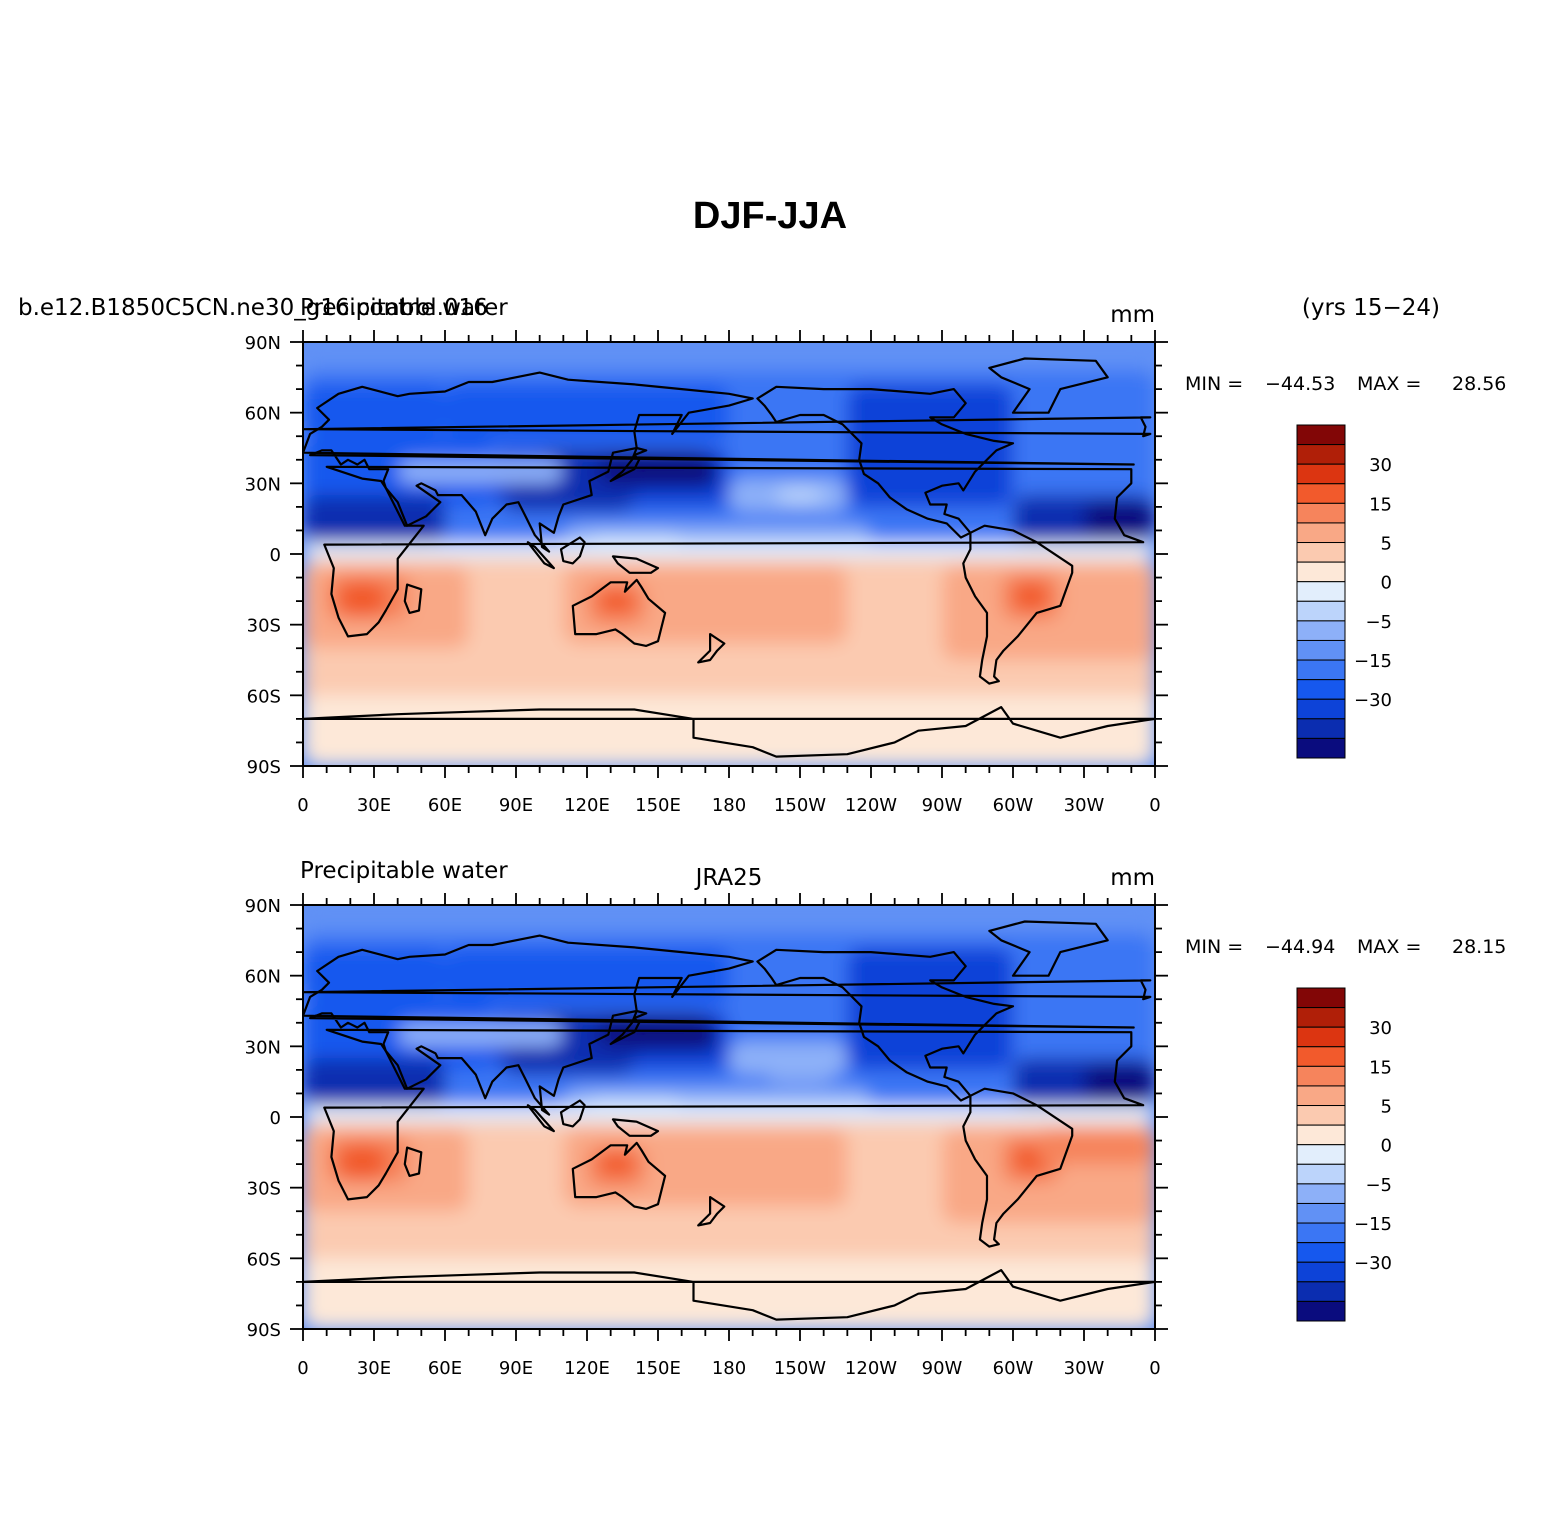  What do you see at coordinates (1013, 1368) in the screenshot?
I see `x-tick-label: 60W` at bounding box center [1013, 1368].